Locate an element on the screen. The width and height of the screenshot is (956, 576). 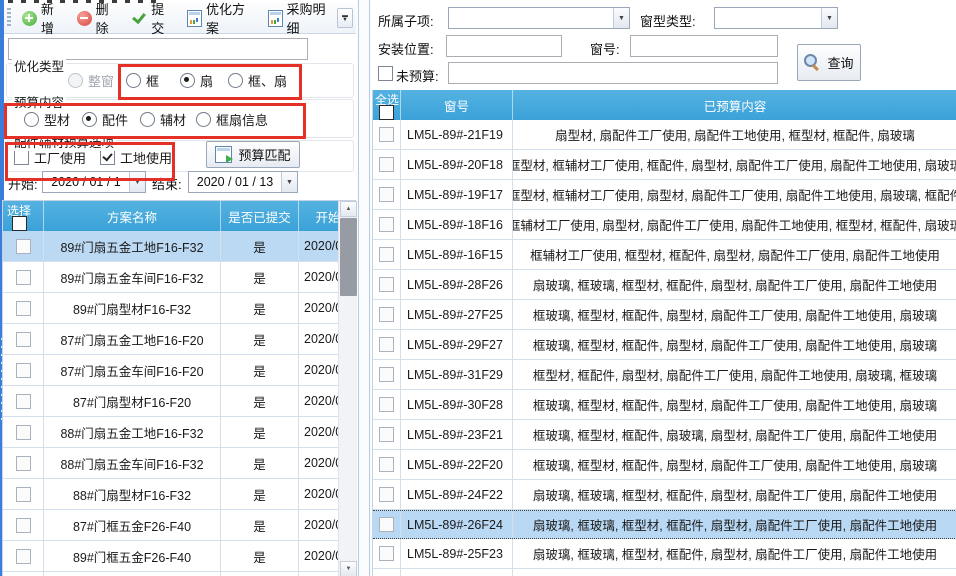
budget-match-button: 预算匹配 is located at coordinates (253, 154).